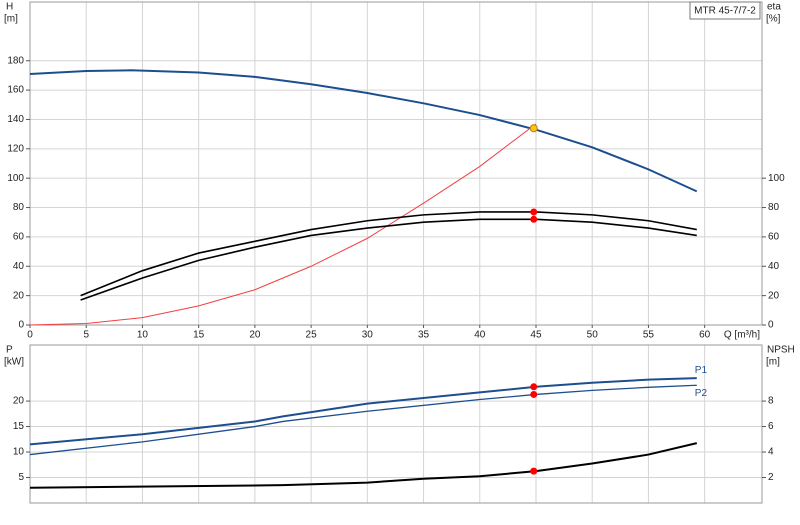 This screenshot has height=525, width=800. Describe the element at coordinates (774, 295) in the screenshot. I see `y2-tick-label: 20` at that location.